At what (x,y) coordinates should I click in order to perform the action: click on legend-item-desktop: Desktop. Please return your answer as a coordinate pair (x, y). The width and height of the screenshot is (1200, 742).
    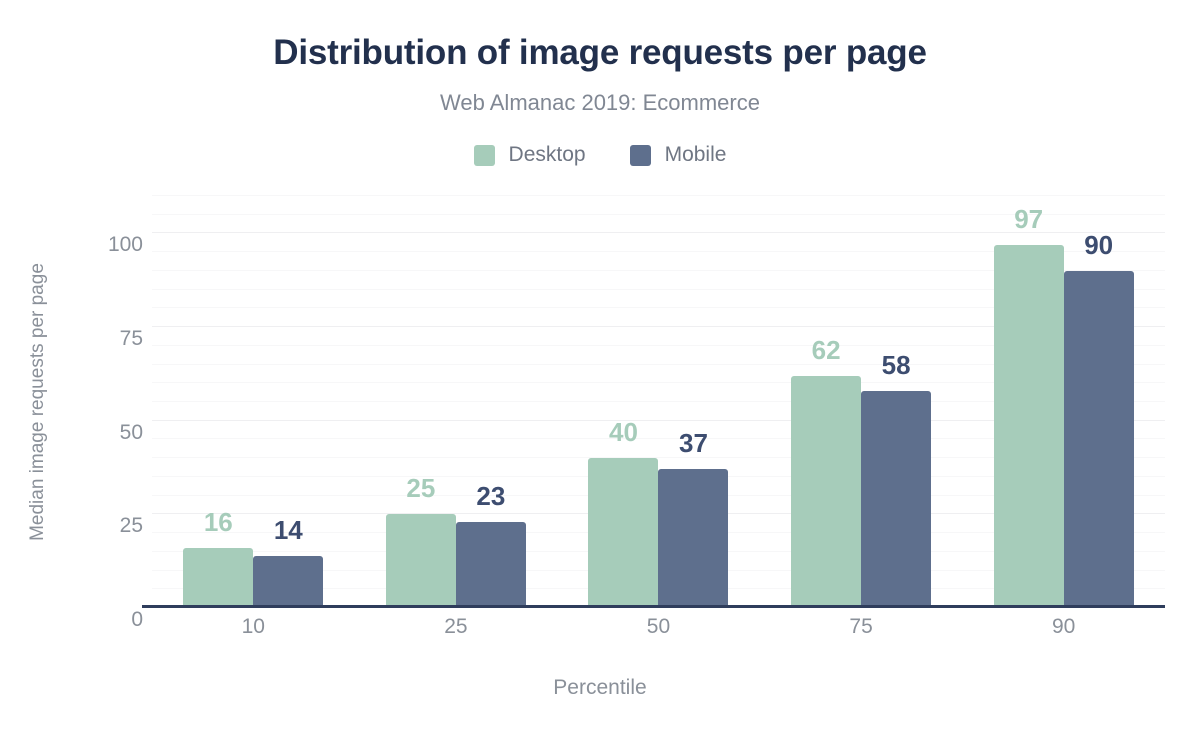
    Looking at the image, I should click on (529, 155).